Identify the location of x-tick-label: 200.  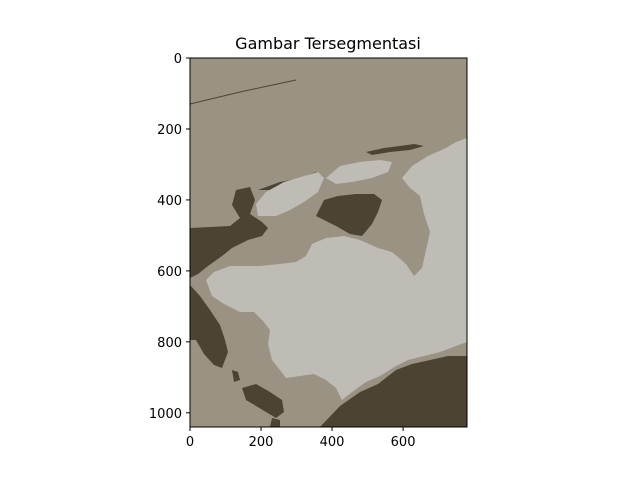
(261, 442).